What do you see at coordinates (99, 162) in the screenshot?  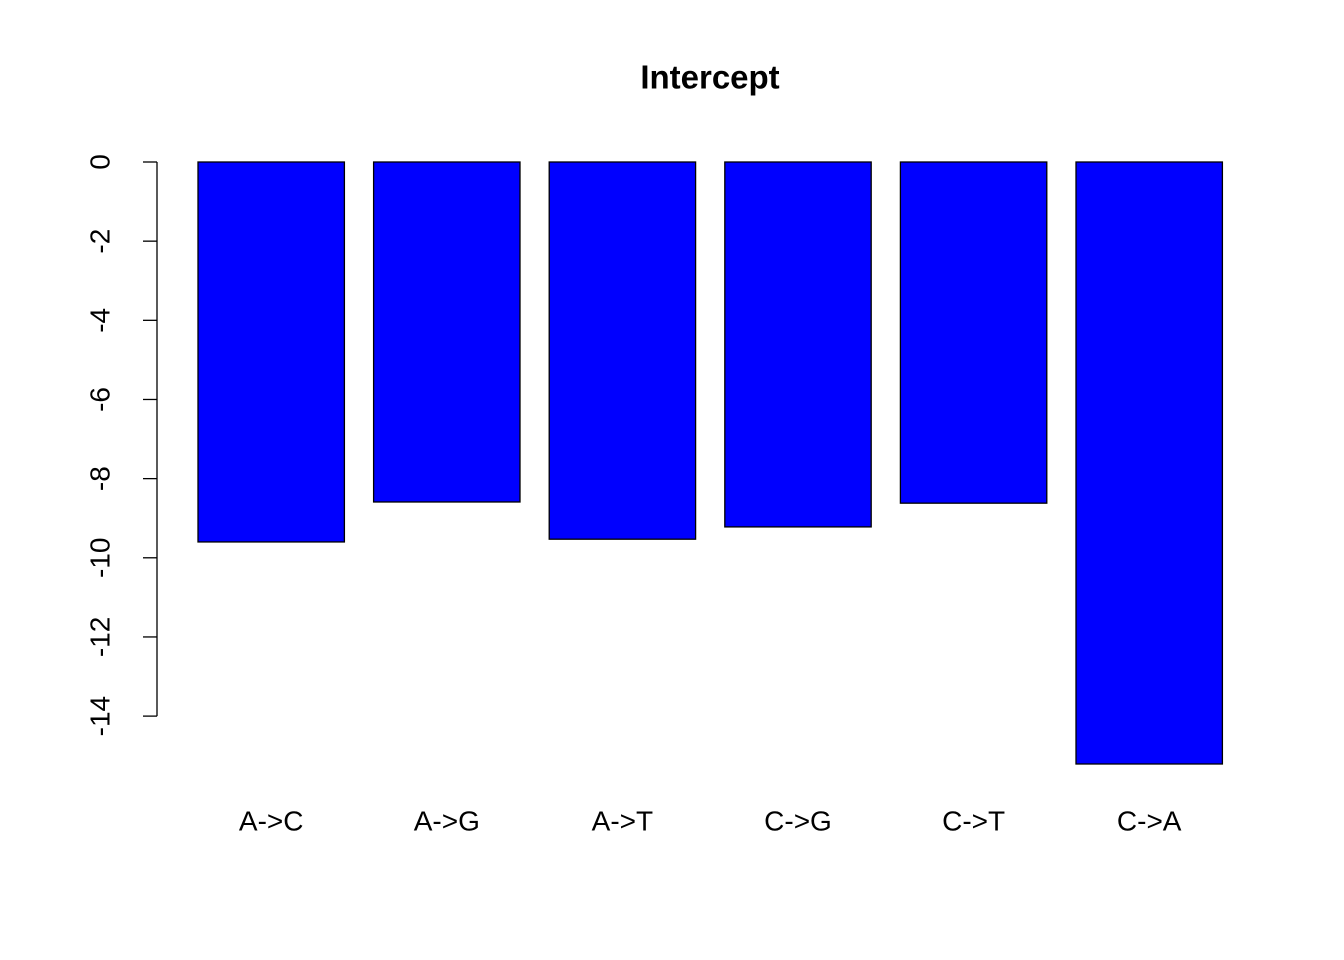 I see `y-tick-label: 0` at bounding box center [99, 162].